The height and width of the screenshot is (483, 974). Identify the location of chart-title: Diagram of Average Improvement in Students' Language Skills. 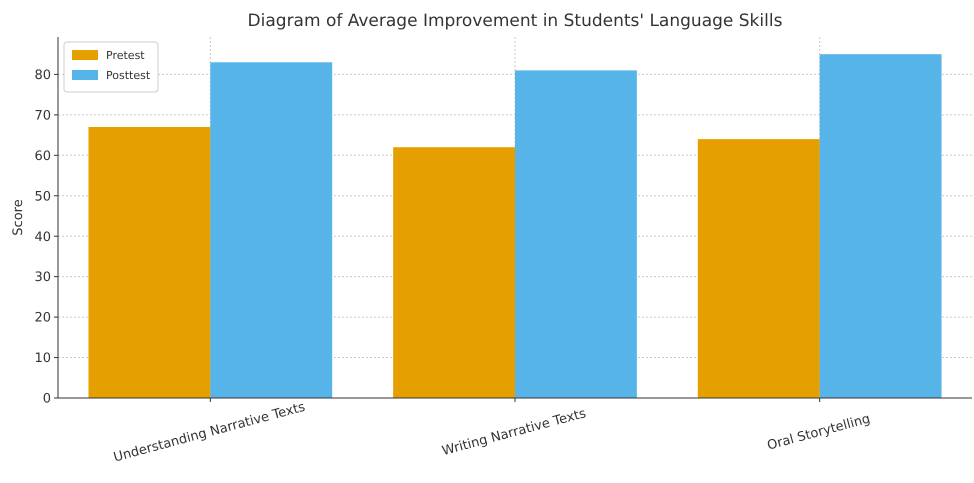
(515, 21).